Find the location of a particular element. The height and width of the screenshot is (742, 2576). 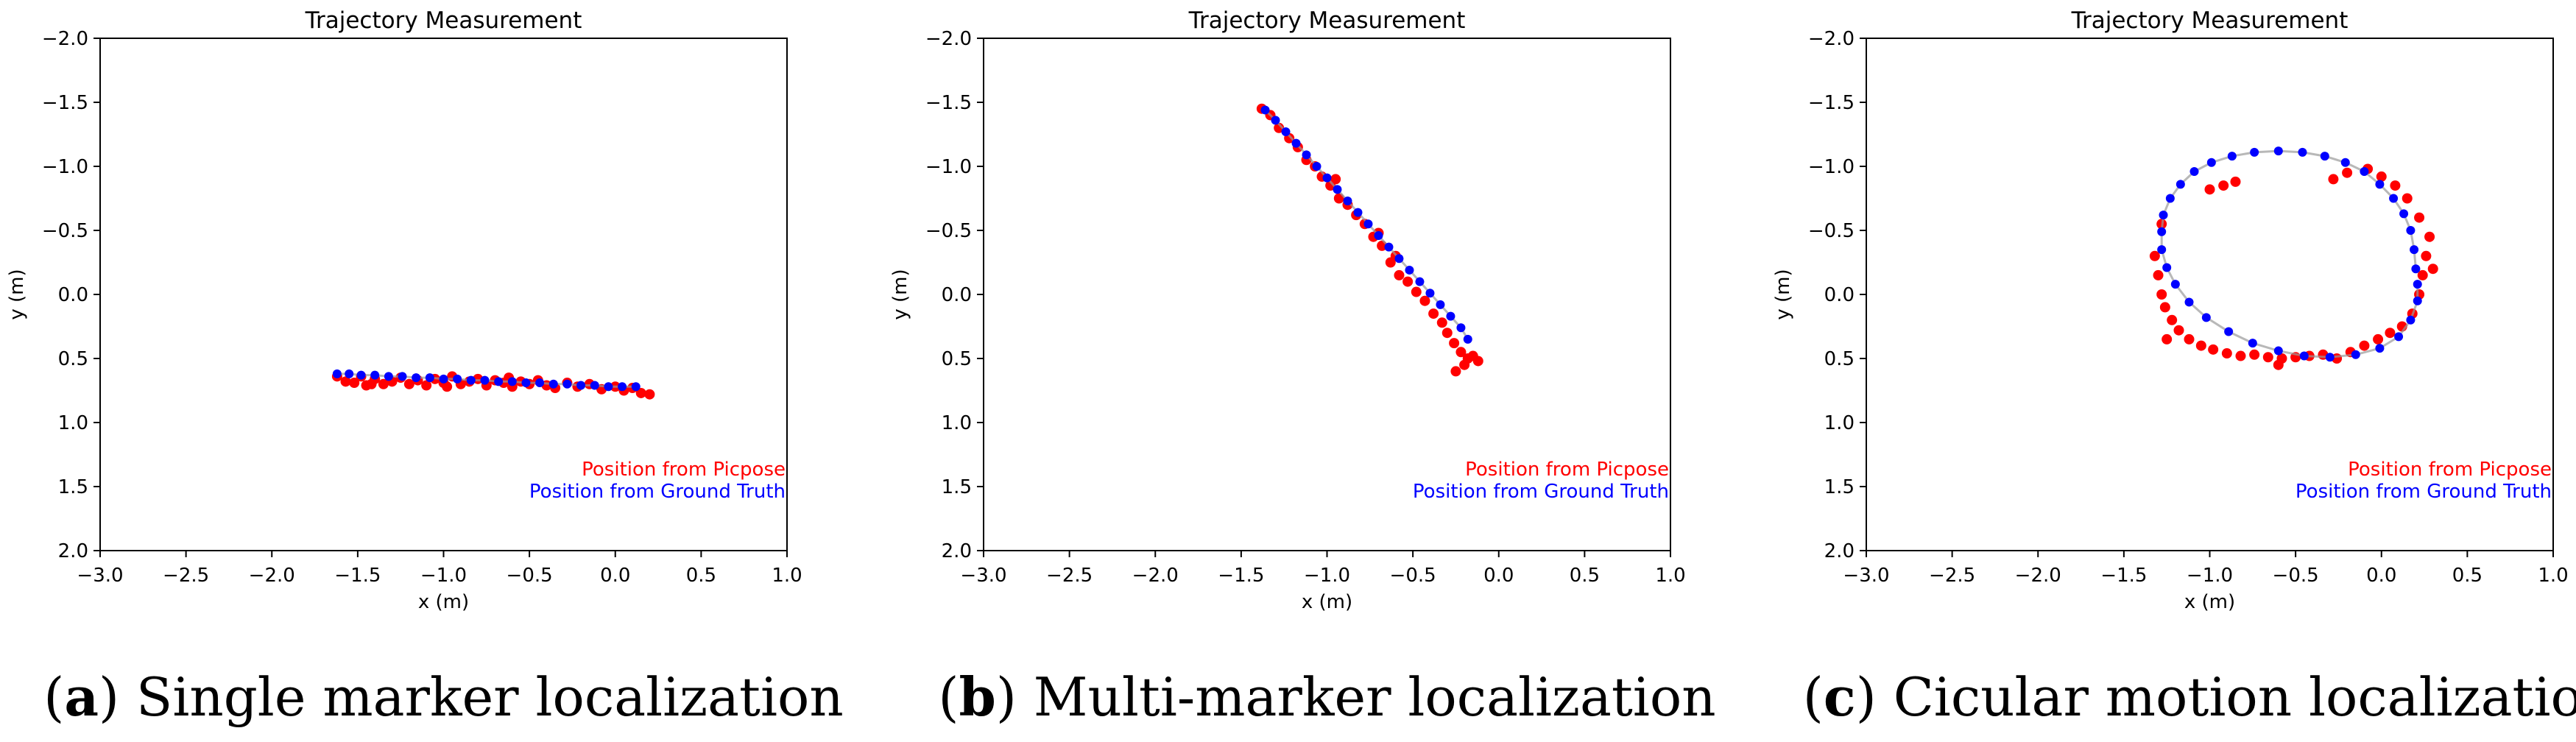

x-tick-label: −1.5 is located at coordinates (2123, 576).